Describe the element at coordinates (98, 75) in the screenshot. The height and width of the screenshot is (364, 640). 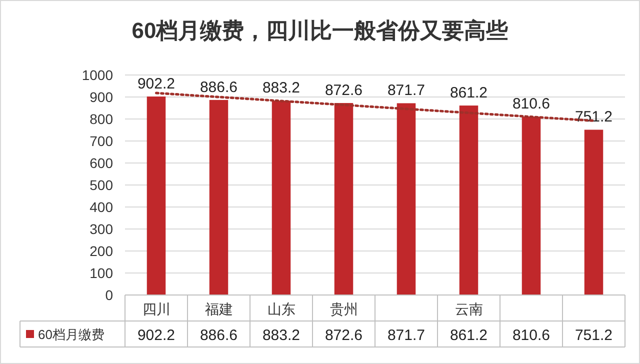
I see `y-tick-label: 1000` at that location.